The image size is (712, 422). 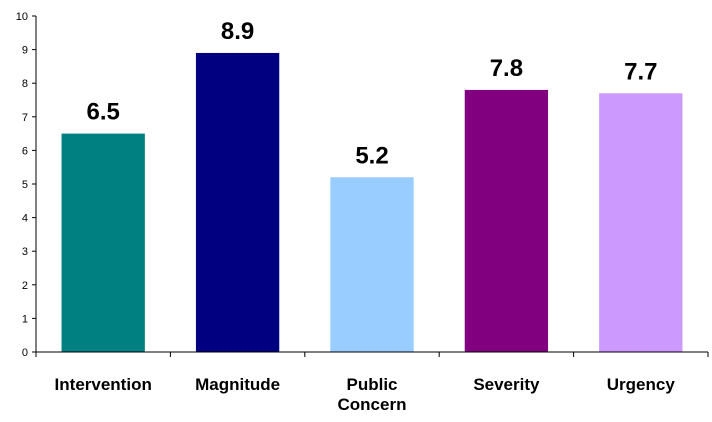 I want to click on category-label: Intervention, so click(x=103, y=384).